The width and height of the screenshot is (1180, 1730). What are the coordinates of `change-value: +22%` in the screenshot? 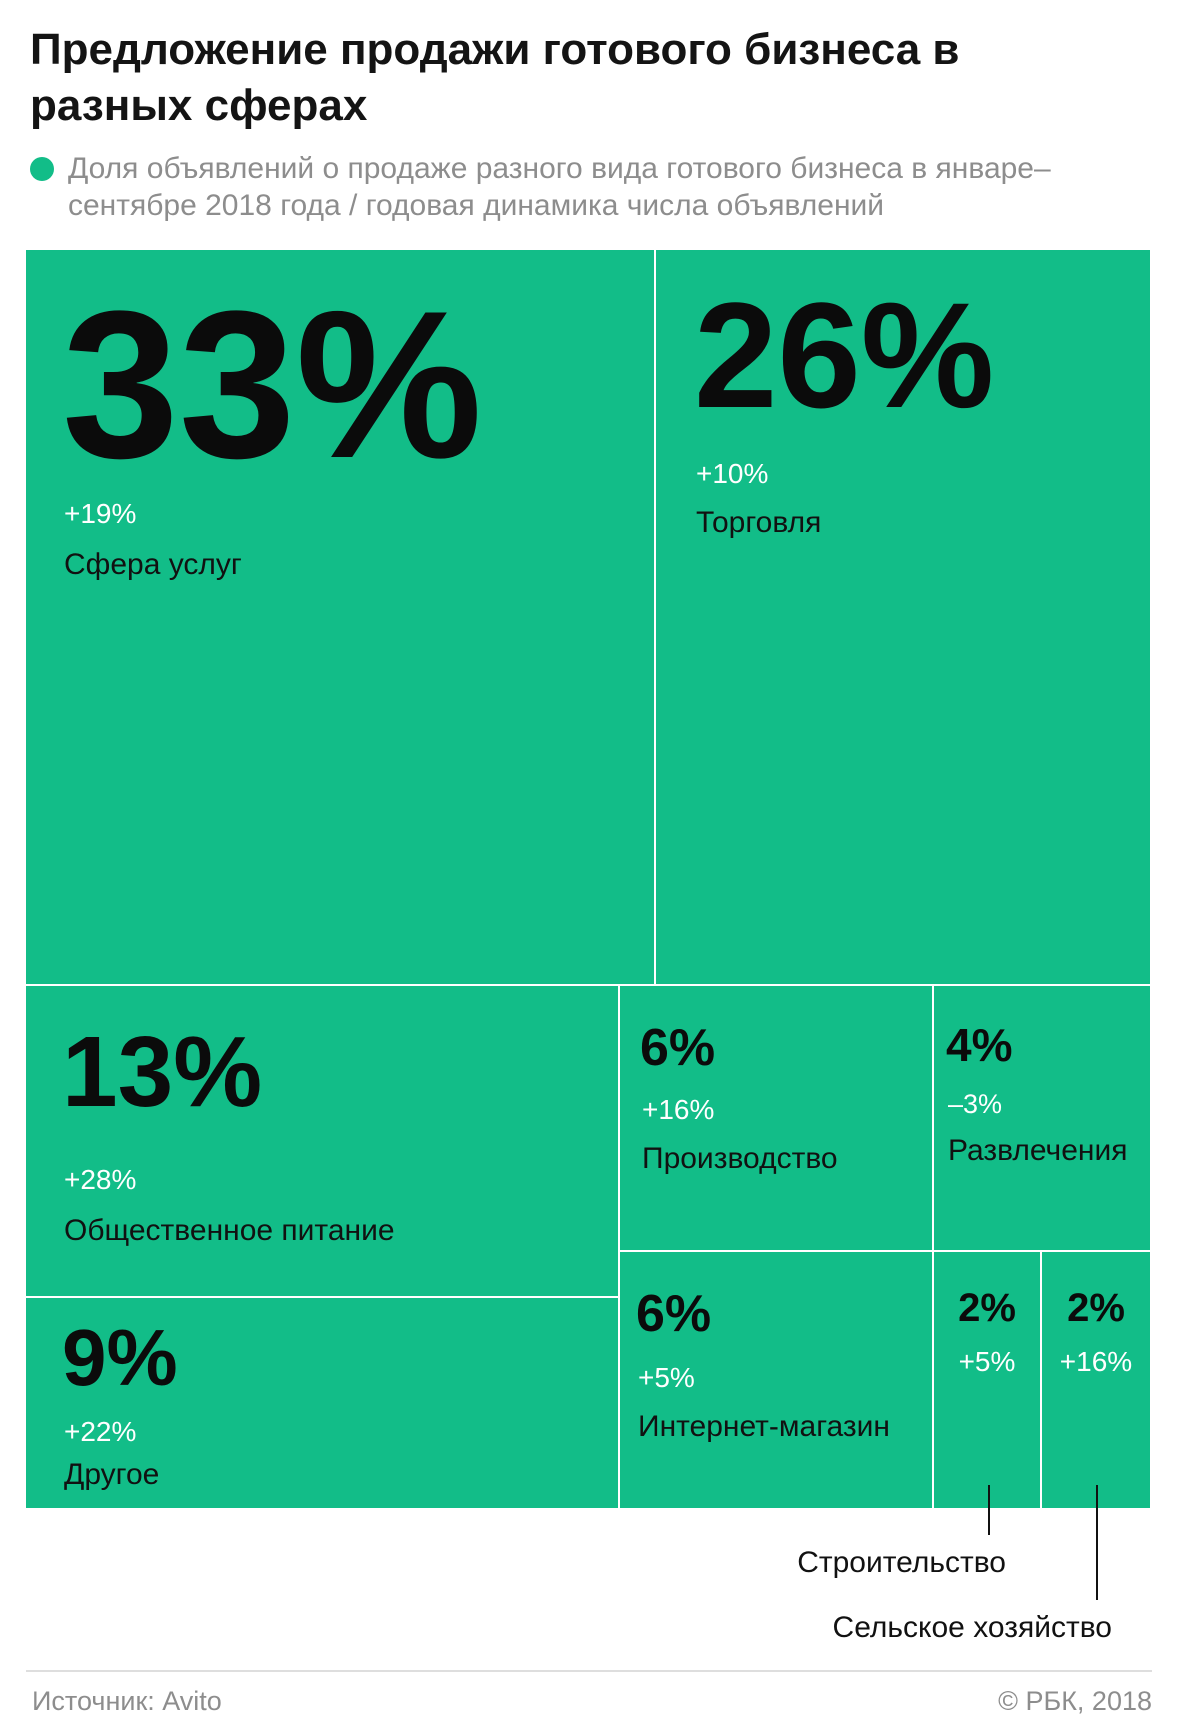 It's located at (100, 1431).